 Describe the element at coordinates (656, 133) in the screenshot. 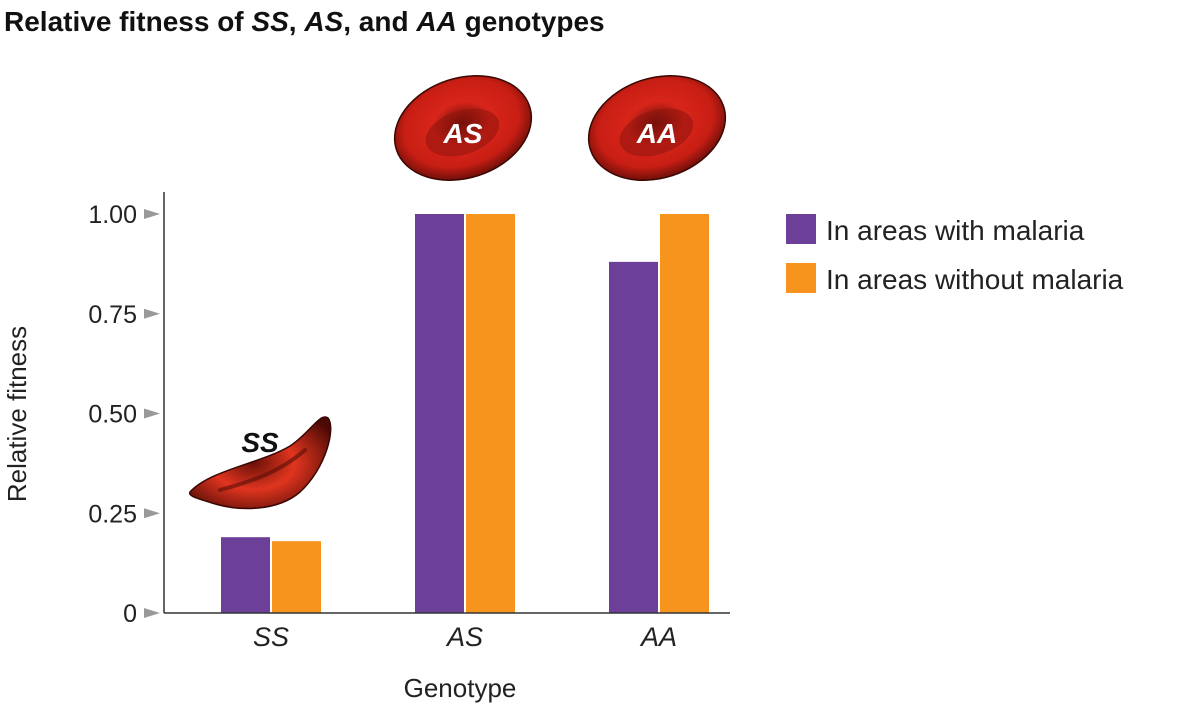

I see `cell-label-aa: AA` at that location.